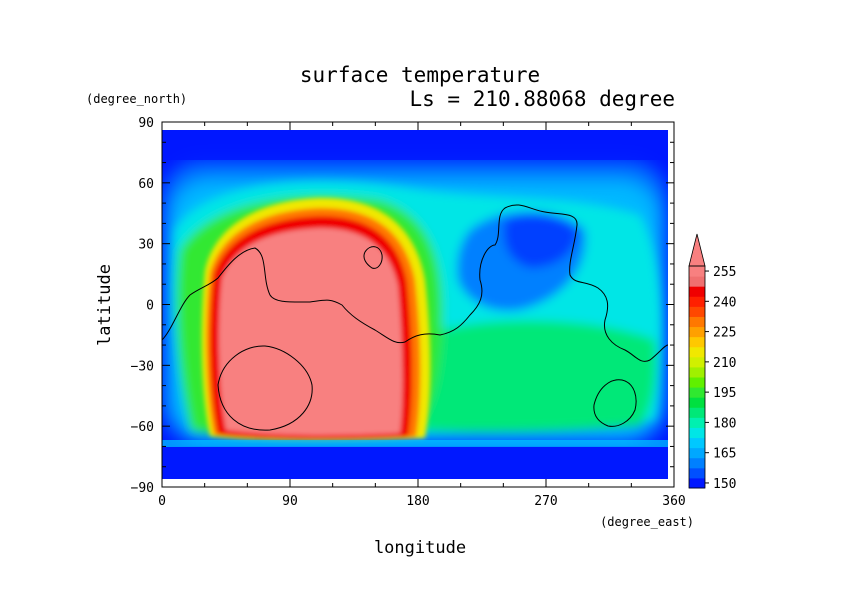 The image size is (842, 595). I want to click on field-green-east, so click(537, 376).